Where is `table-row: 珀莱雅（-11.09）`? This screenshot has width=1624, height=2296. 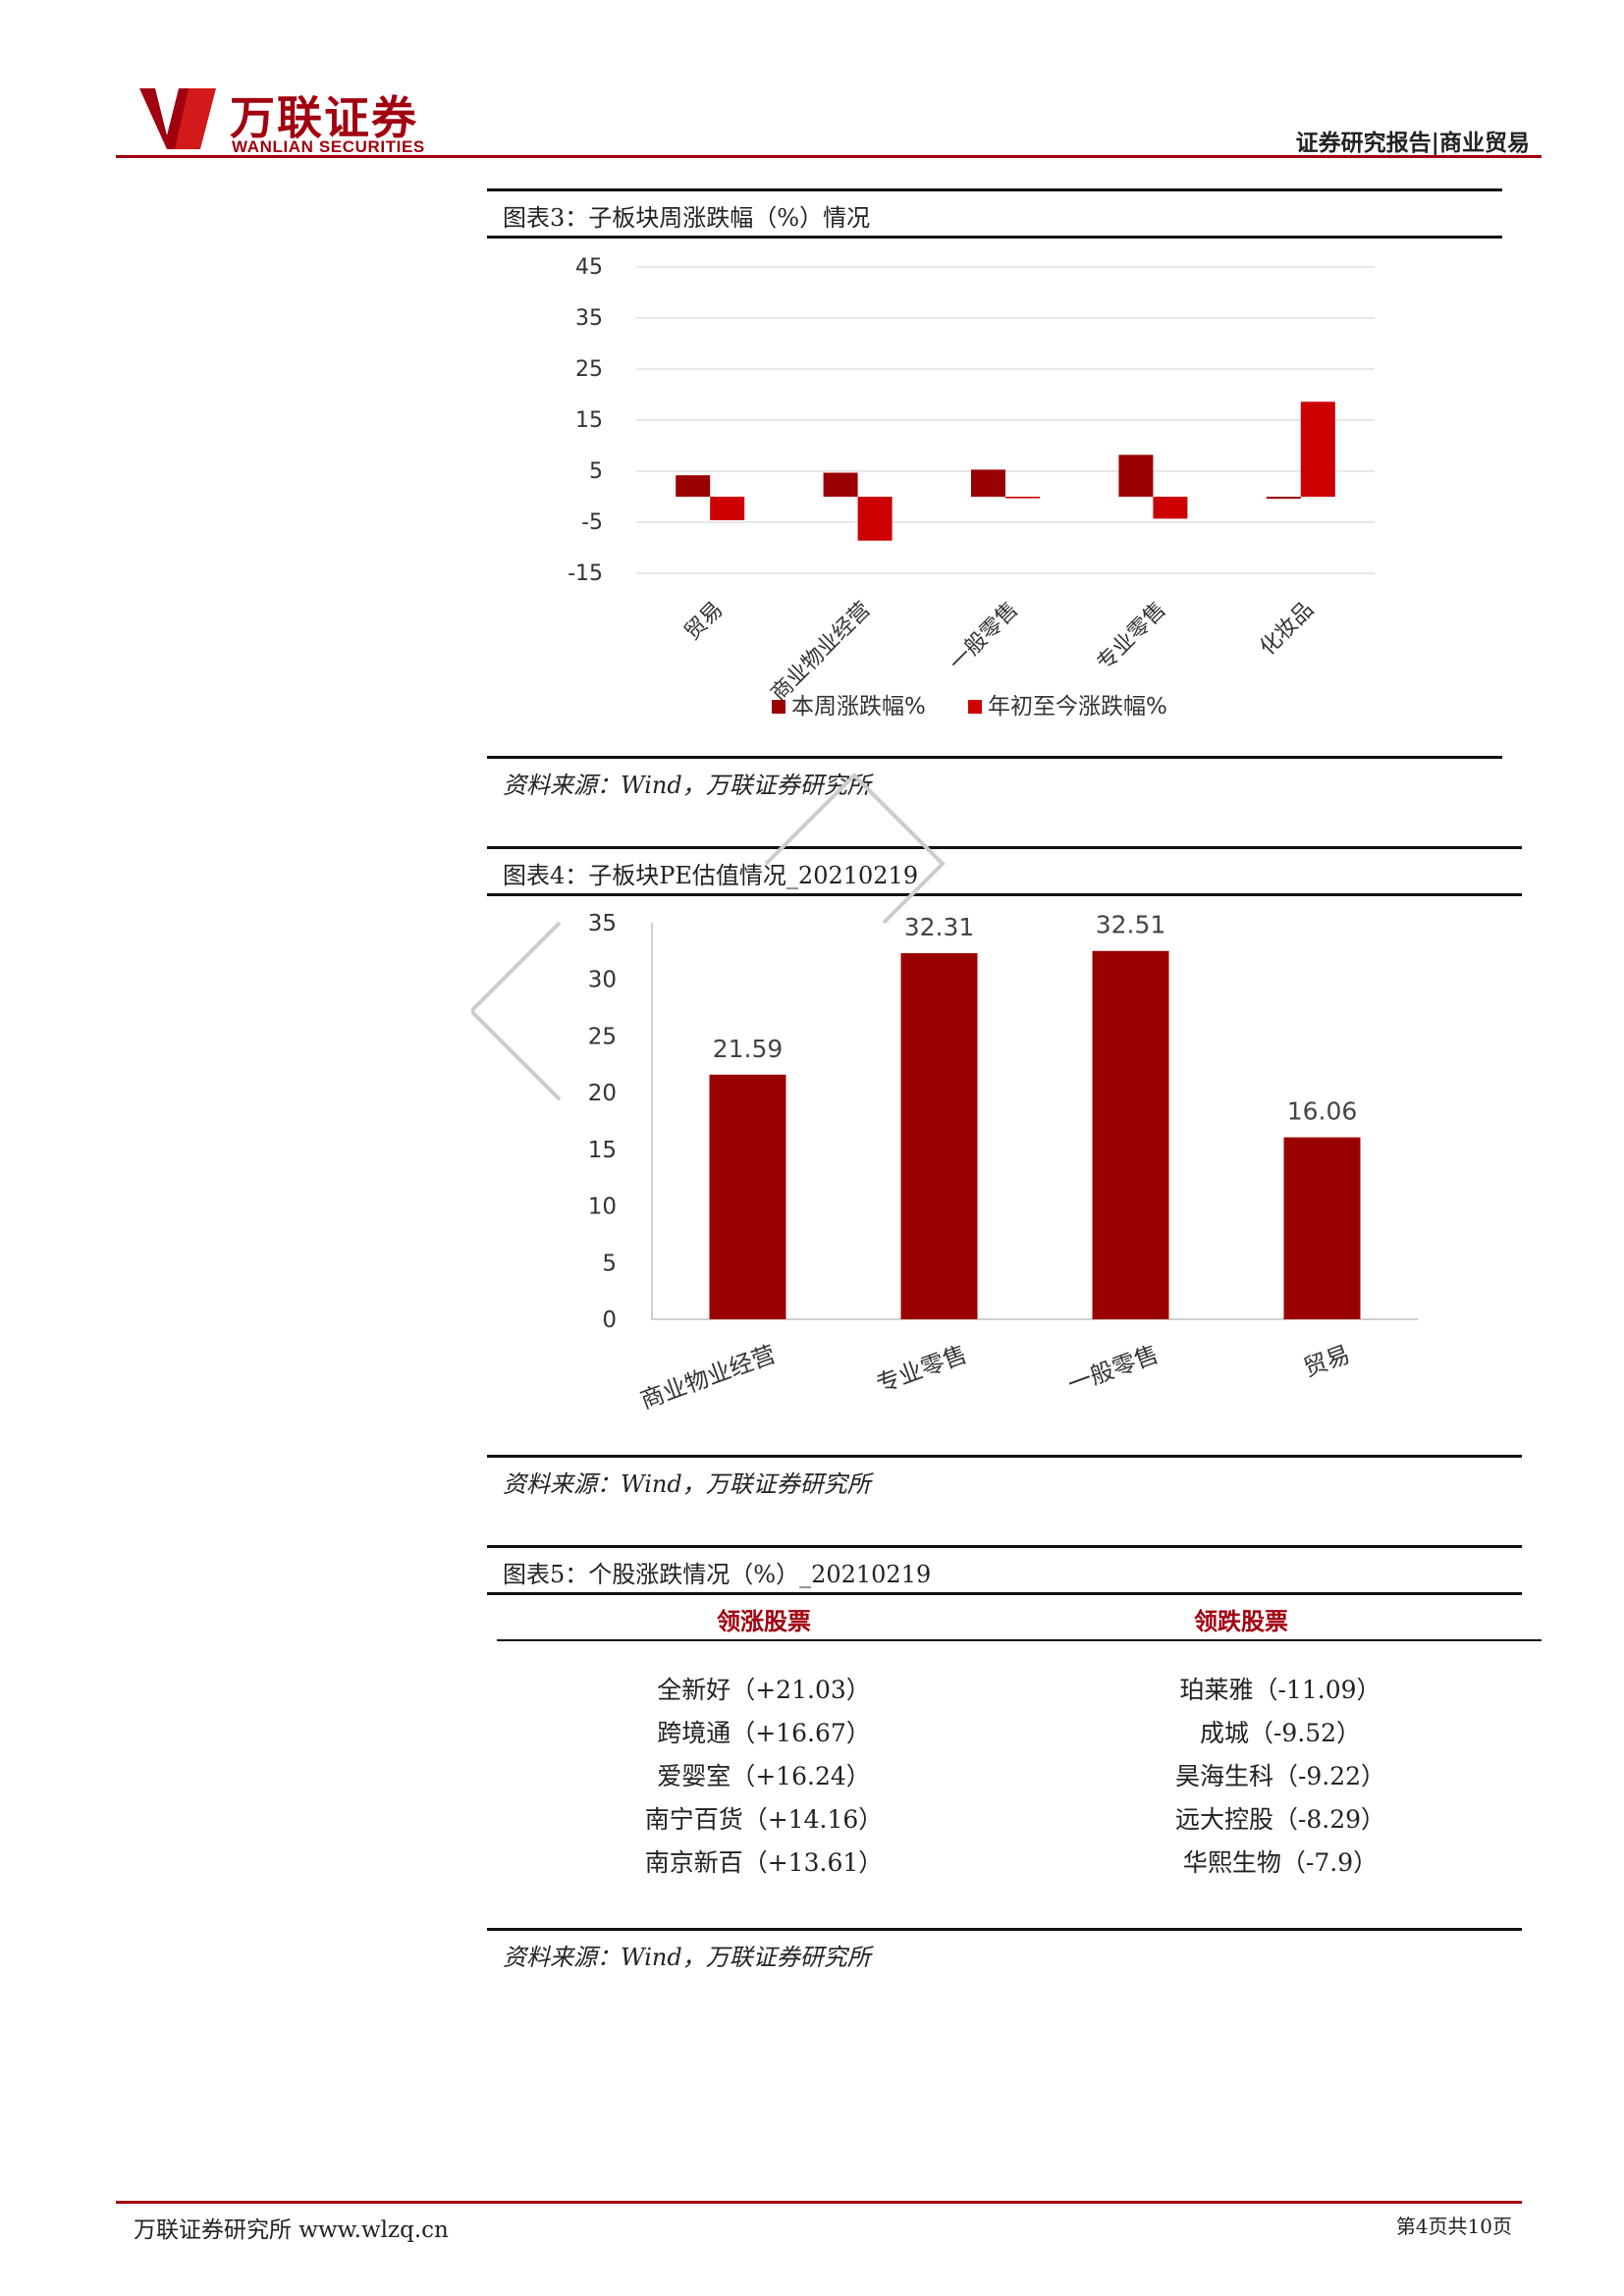
table-row: 珀莱雅（-11.09） is located at coordinates (1280, 1690).